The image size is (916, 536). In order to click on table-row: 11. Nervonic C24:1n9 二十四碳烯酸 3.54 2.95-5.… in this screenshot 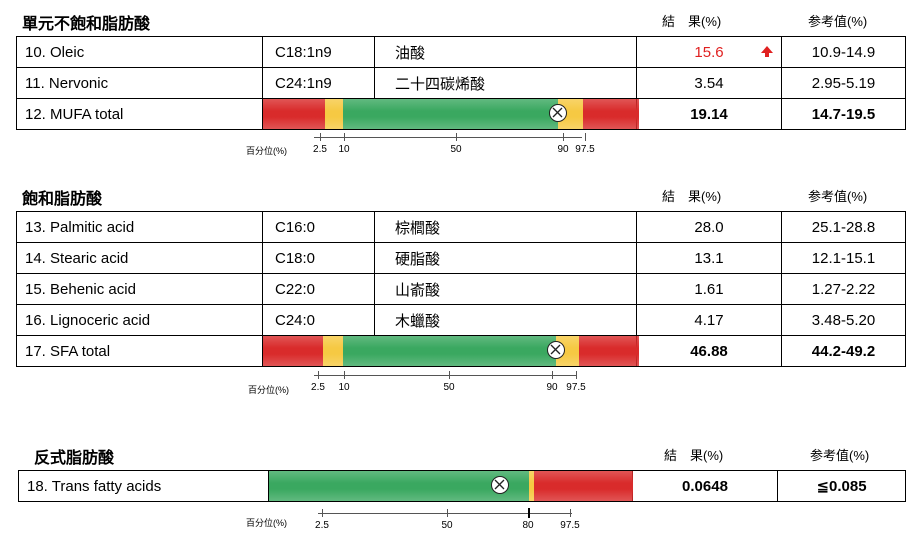, I will do `click(461, 83)`.